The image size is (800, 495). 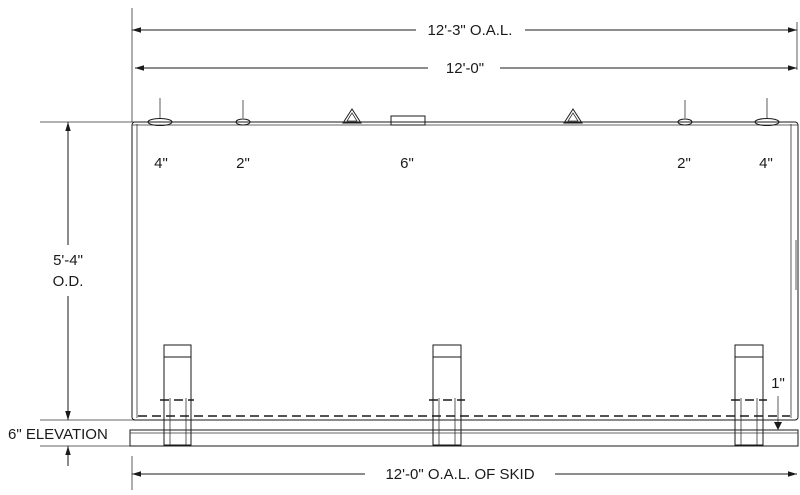 What do you see at coordinates (463, 163) in the screenshot?
I see `fitting-labels: 4" 2" 6" 2" 4"` at bounding box center [463, 163].